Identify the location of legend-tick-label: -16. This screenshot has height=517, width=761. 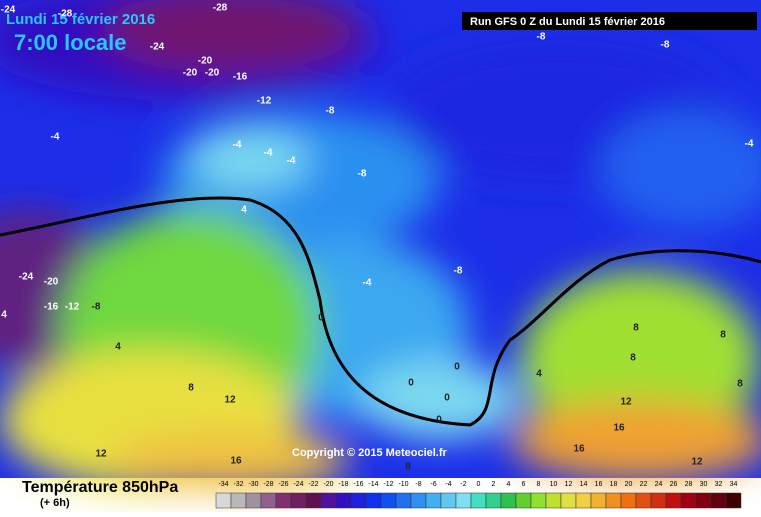
(358, 484).